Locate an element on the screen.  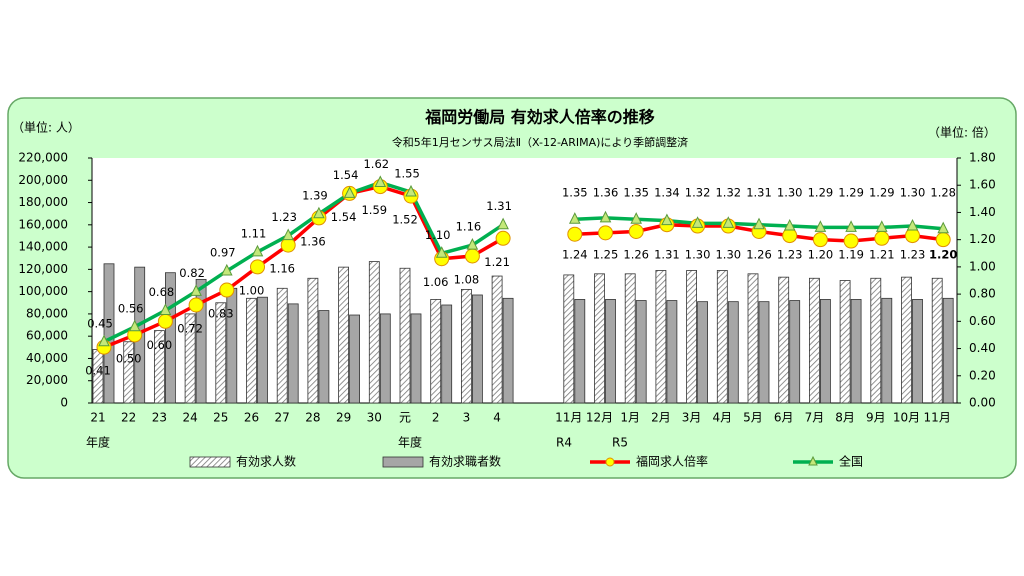
data-label: 1.39 is located at coordinates (315, 195).